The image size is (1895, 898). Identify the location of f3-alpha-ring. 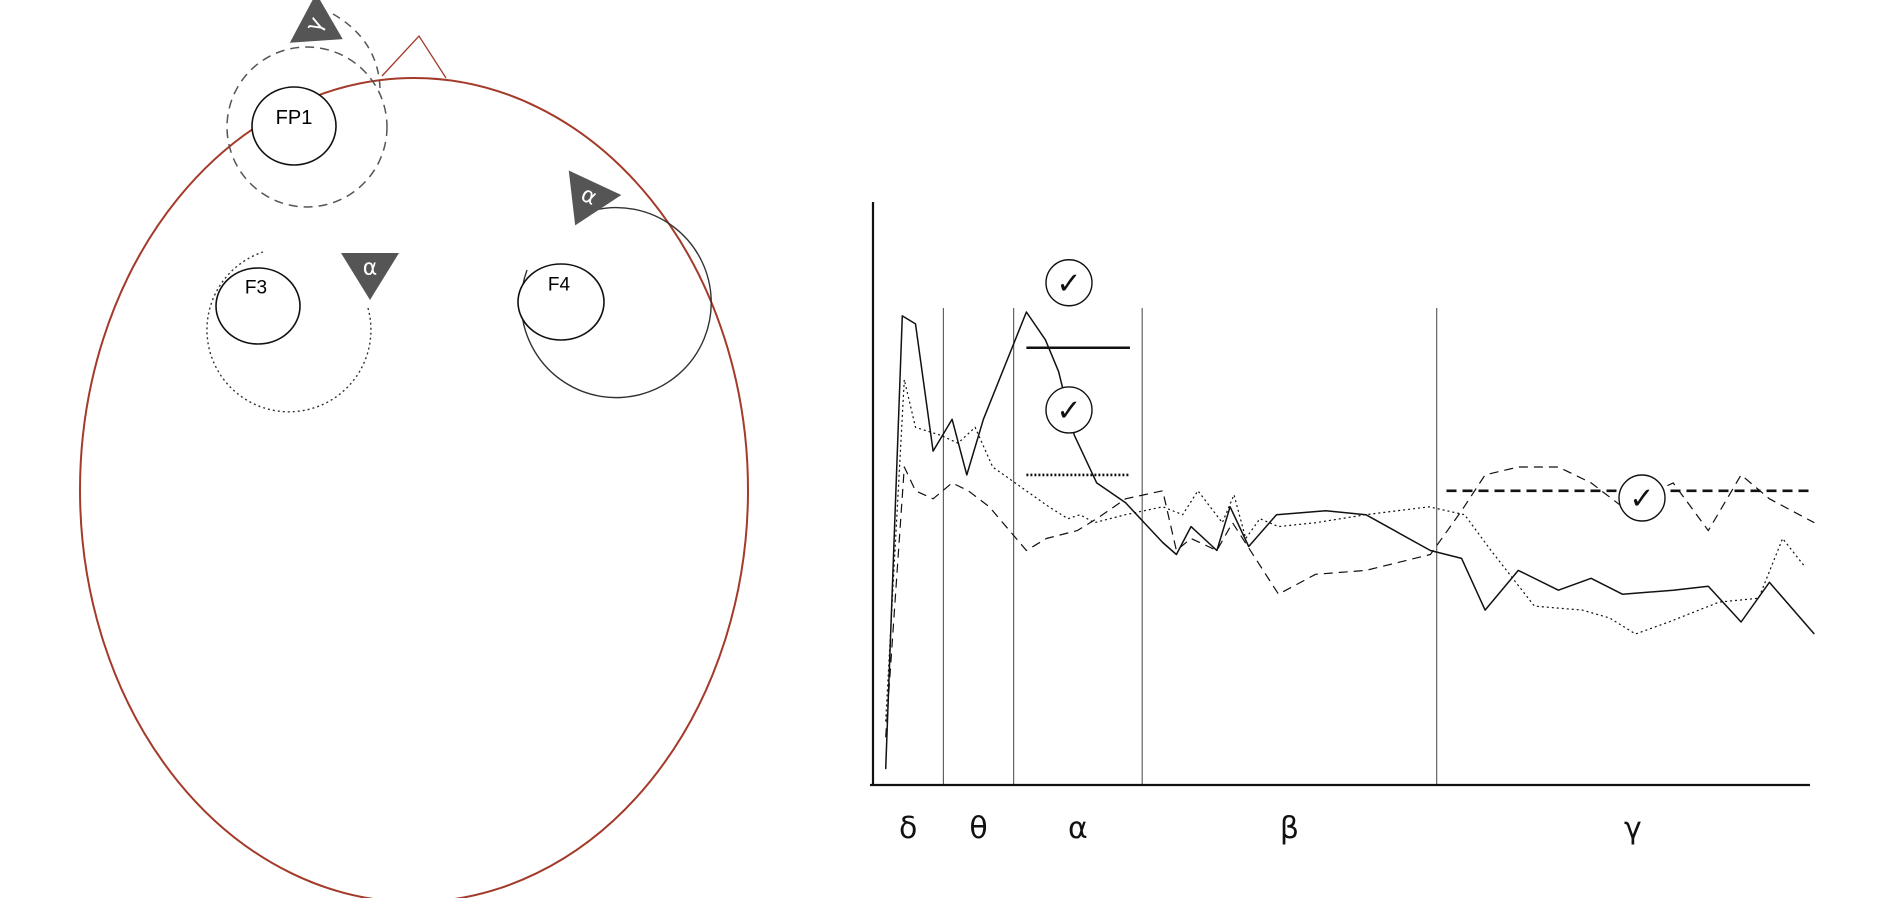
(289, 332).